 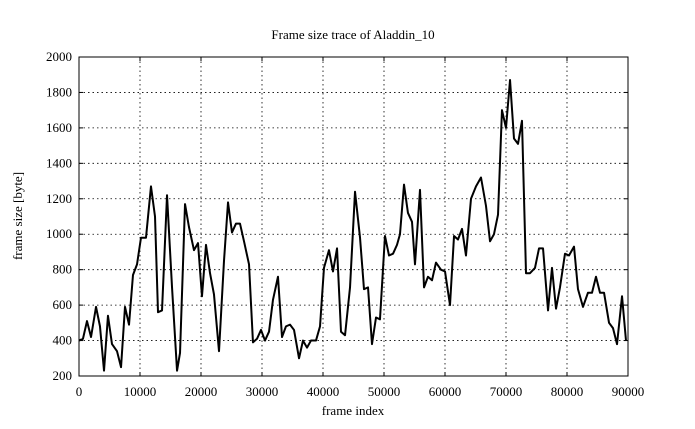 What do you see at coordinates (79, 391) in the screenshot?
I see `x-tick-label: 0` at bounding box center [79, 391].